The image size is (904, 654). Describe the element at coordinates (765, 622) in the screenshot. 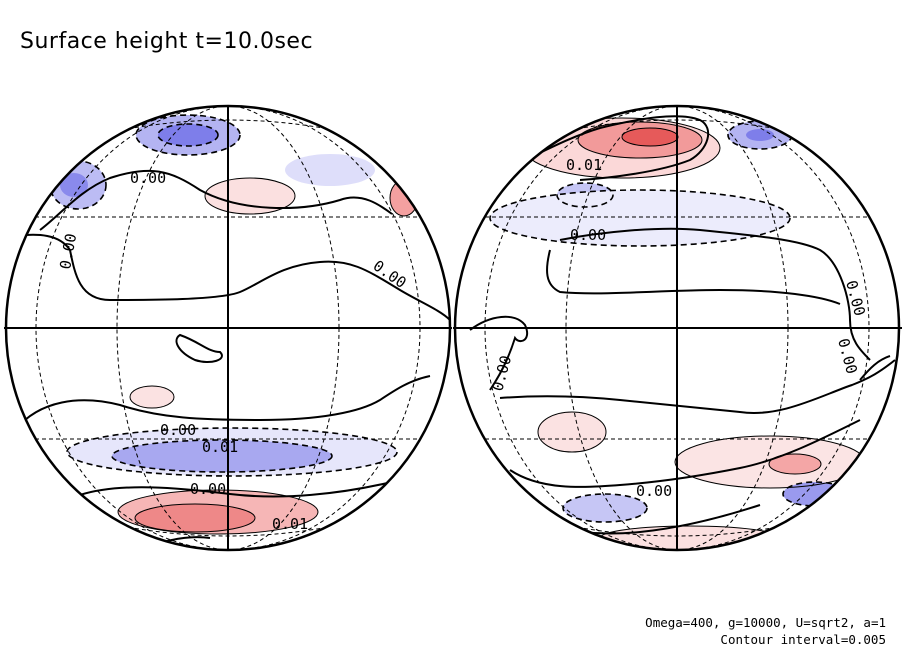

I see `parameters-text: Omega=400, g=10000, U=sqrt2, a=1` at that location.